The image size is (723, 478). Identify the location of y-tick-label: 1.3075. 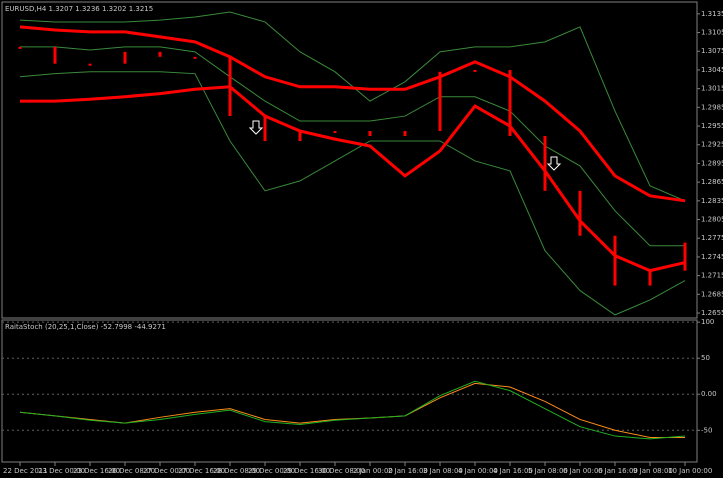
(712, 51).